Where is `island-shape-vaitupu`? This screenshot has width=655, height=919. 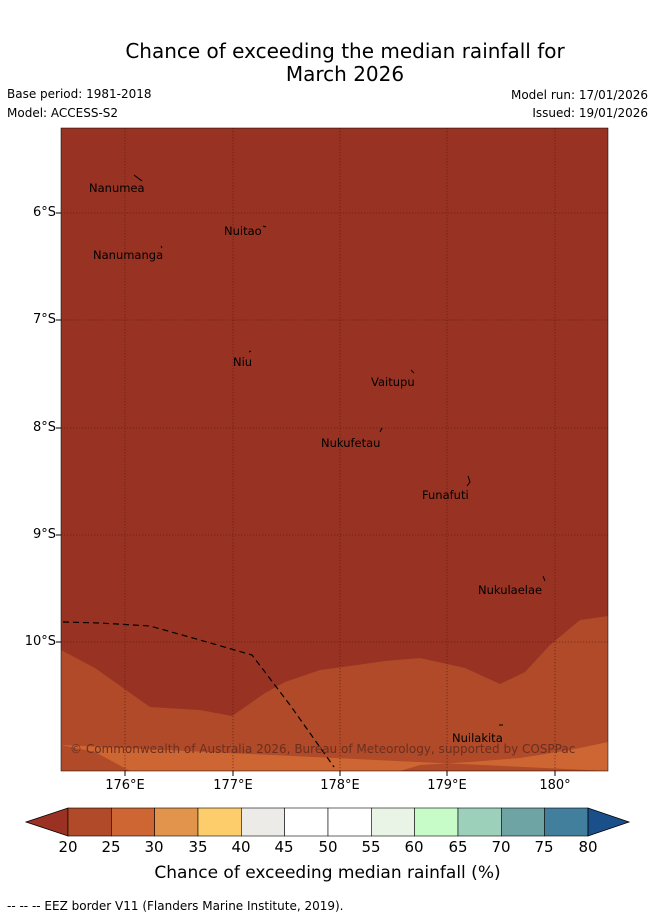 island-shape-vaitupu is located at coordinates (412, 371).